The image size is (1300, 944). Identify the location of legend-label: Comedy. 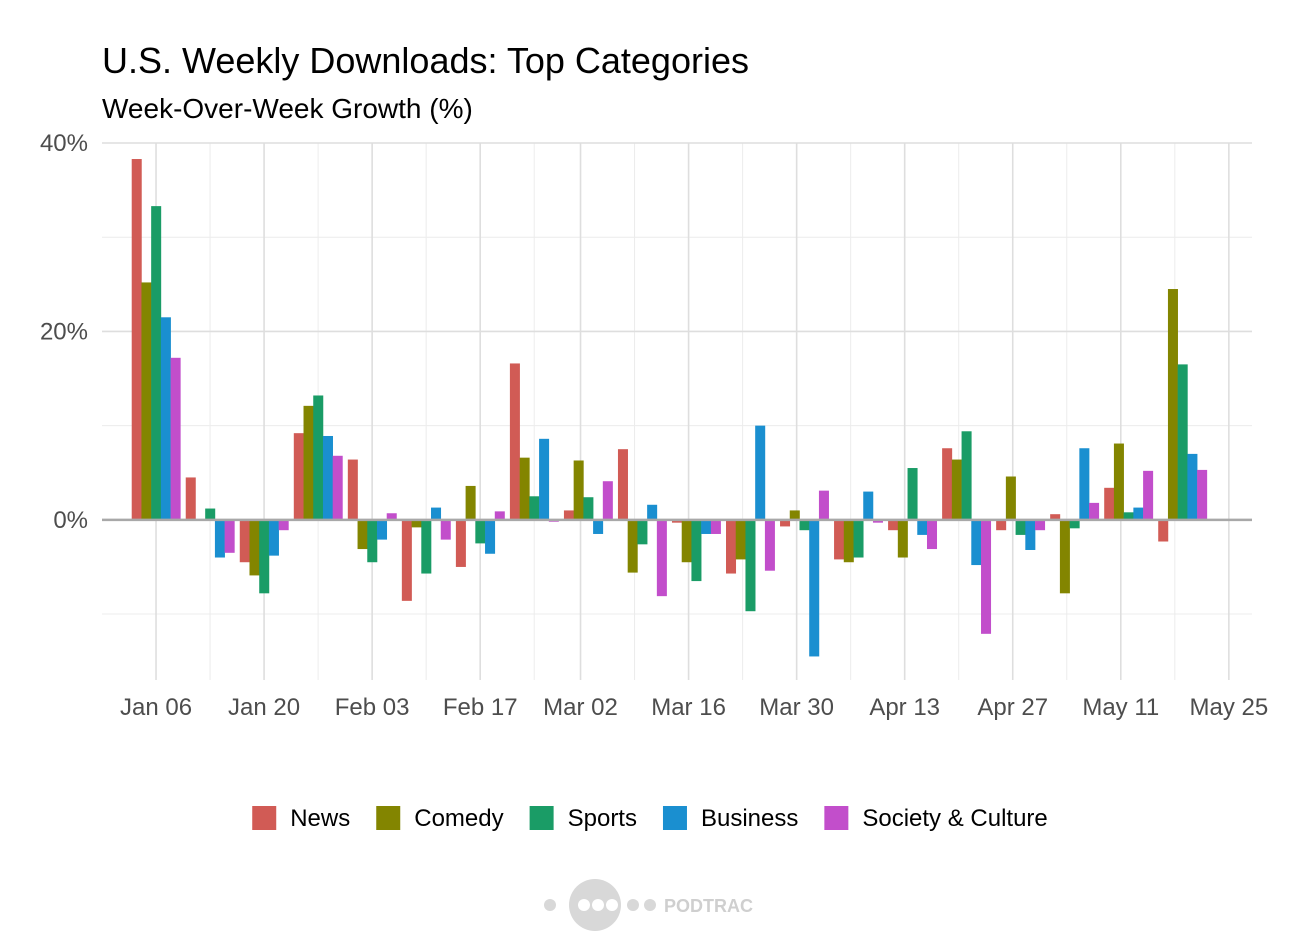
(458, 818).